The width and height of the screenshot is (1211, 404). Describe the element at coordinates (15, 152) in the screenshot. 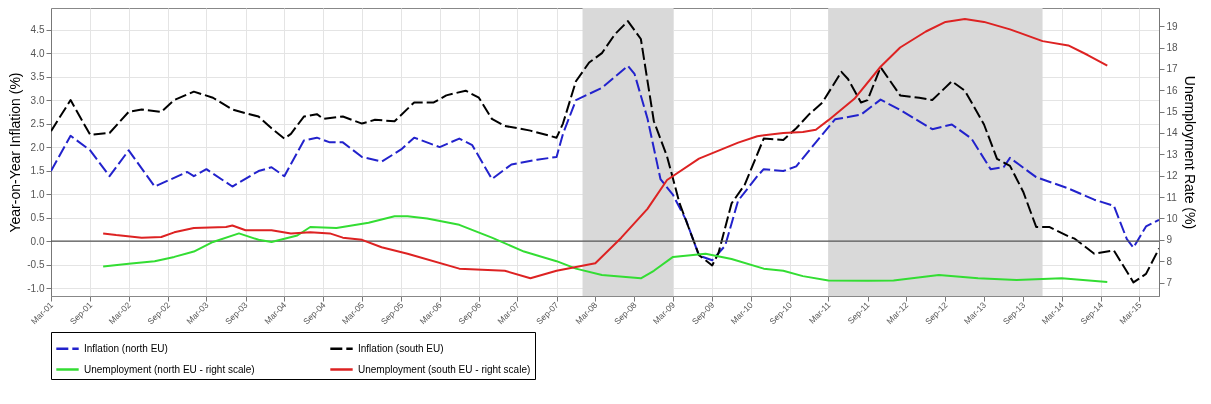

I see `y-axis-title: Year-on-Year Inflation (%)` at that location.